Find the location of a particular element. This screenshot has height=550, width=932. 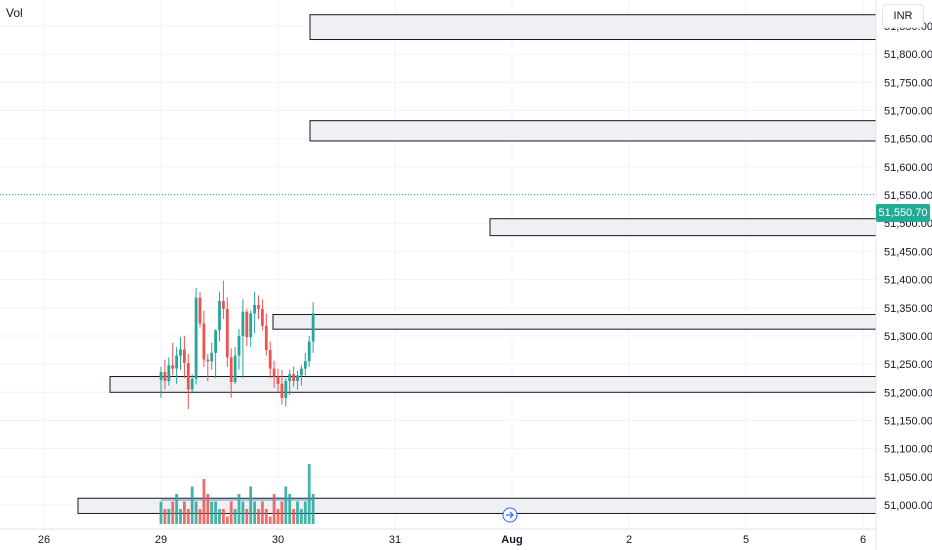

price-tick-label: 51,750.00 is located at coordinates (908, 83).